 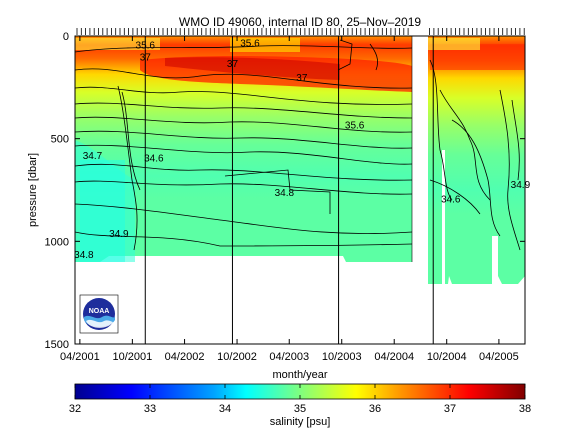 I want to click on x-tick-label: 10/2002, so click(x=237, y=357).